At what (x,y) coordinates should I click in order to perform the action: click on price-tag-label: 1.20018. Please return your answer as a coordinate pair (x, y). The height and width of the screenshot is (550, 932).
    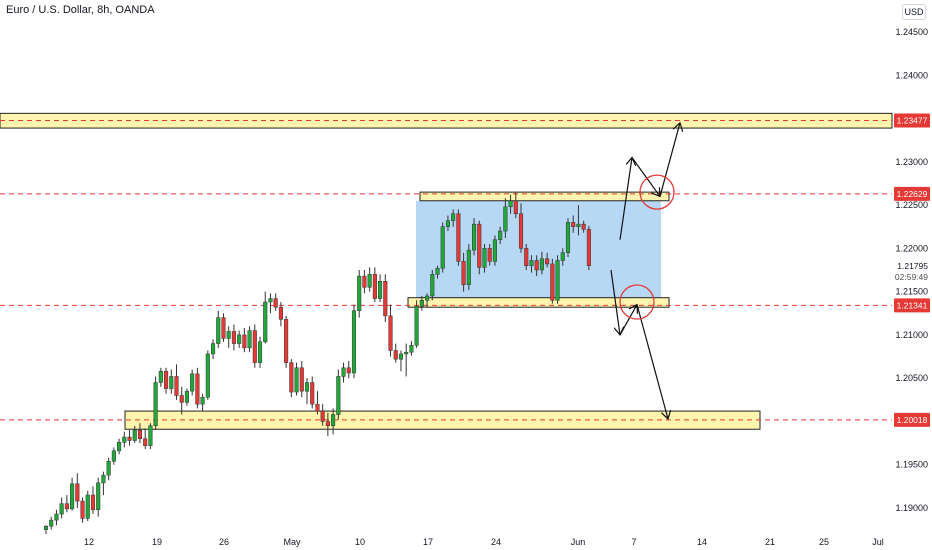
    Looking at the image, I should click on (912, 420).